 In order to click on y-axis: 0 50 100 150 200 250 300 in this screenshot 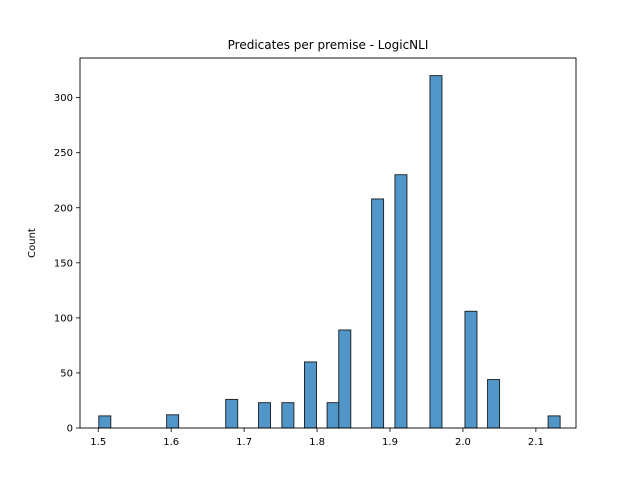, I will do `click(67, 264)`.